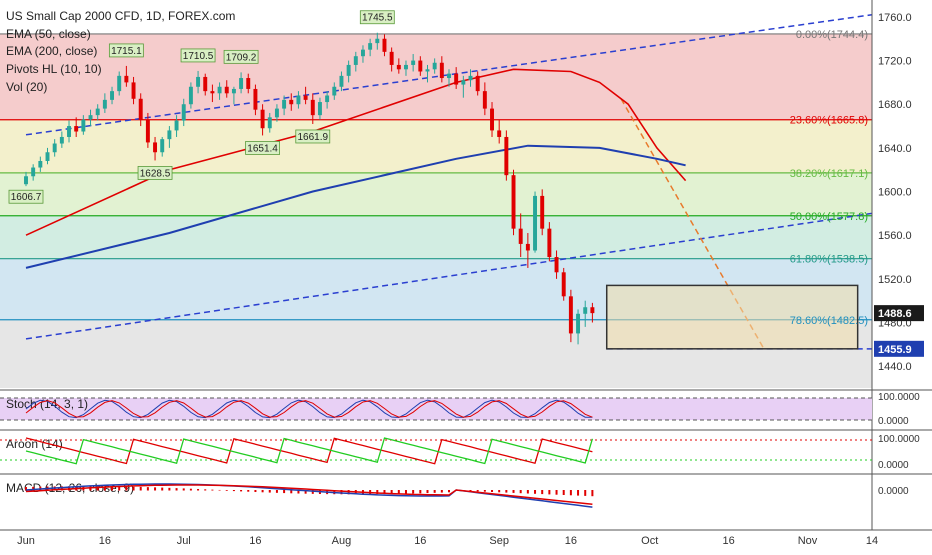 This screenshot has width=932, height=555. What do you see at coordinates (899, 313) in the screenshot?
I see `last-price-tag` at bounding box center [899, 313].